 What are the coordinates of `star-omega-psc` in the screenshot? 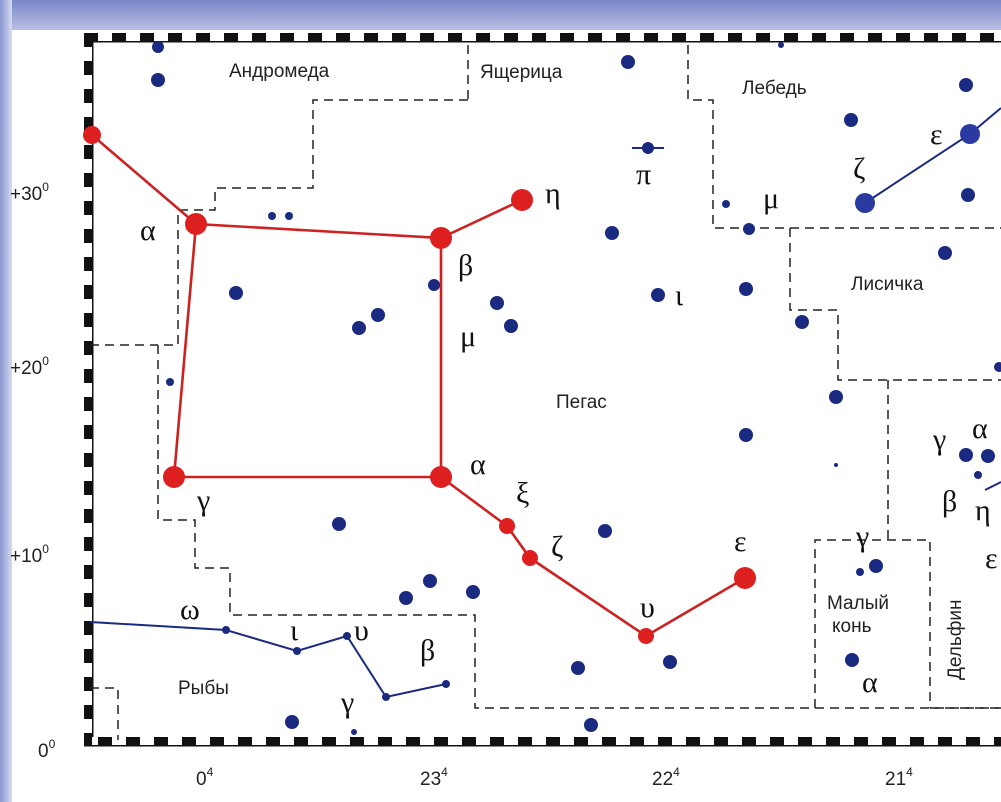 It's located at (226, 630).